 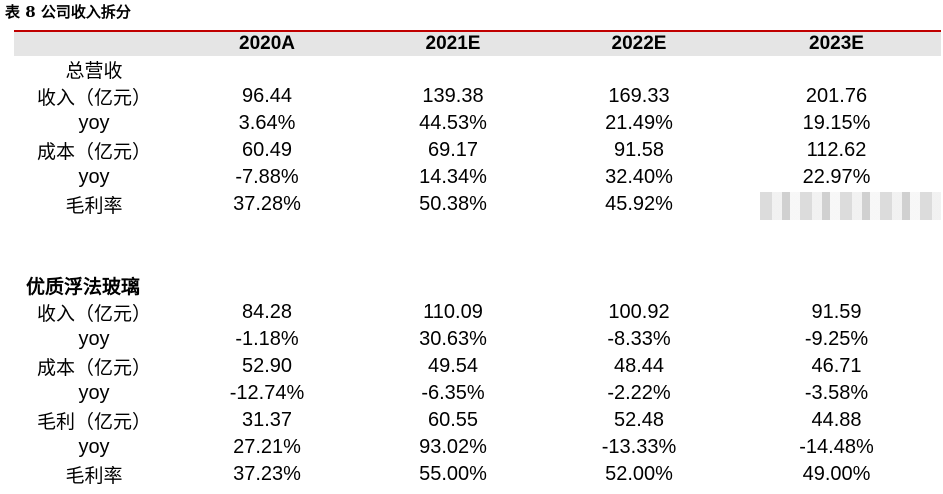 I want to click on table-cell: 91.59, so click(x=836, y=312).